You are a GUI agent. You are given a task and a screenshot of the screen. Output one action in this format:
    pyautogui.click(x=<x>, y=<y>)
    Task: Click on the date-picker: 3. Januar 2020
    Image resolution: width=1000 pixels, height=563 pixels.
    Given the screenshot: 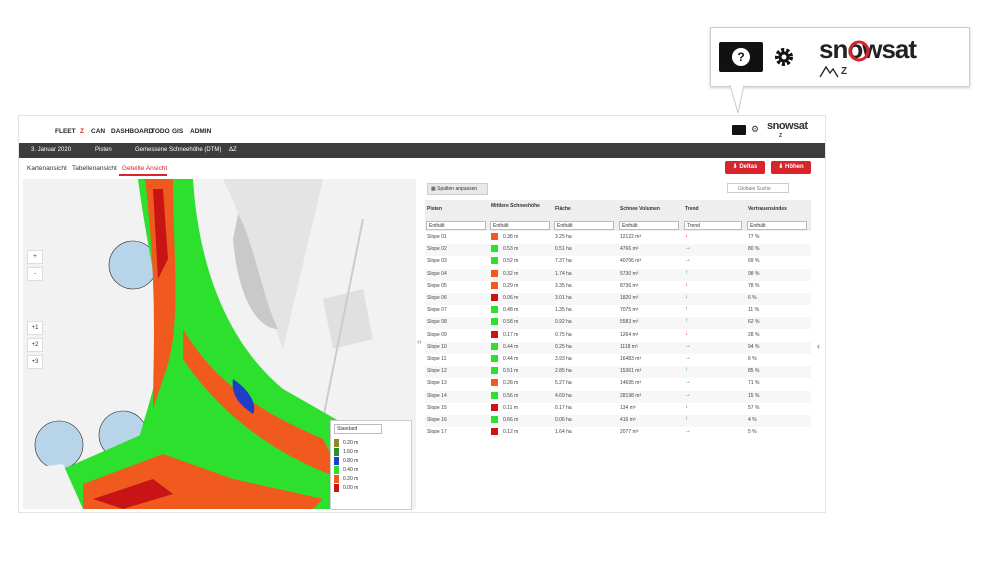 What is the action you would take?
    pyautogui.click(x=51, y=150)
    